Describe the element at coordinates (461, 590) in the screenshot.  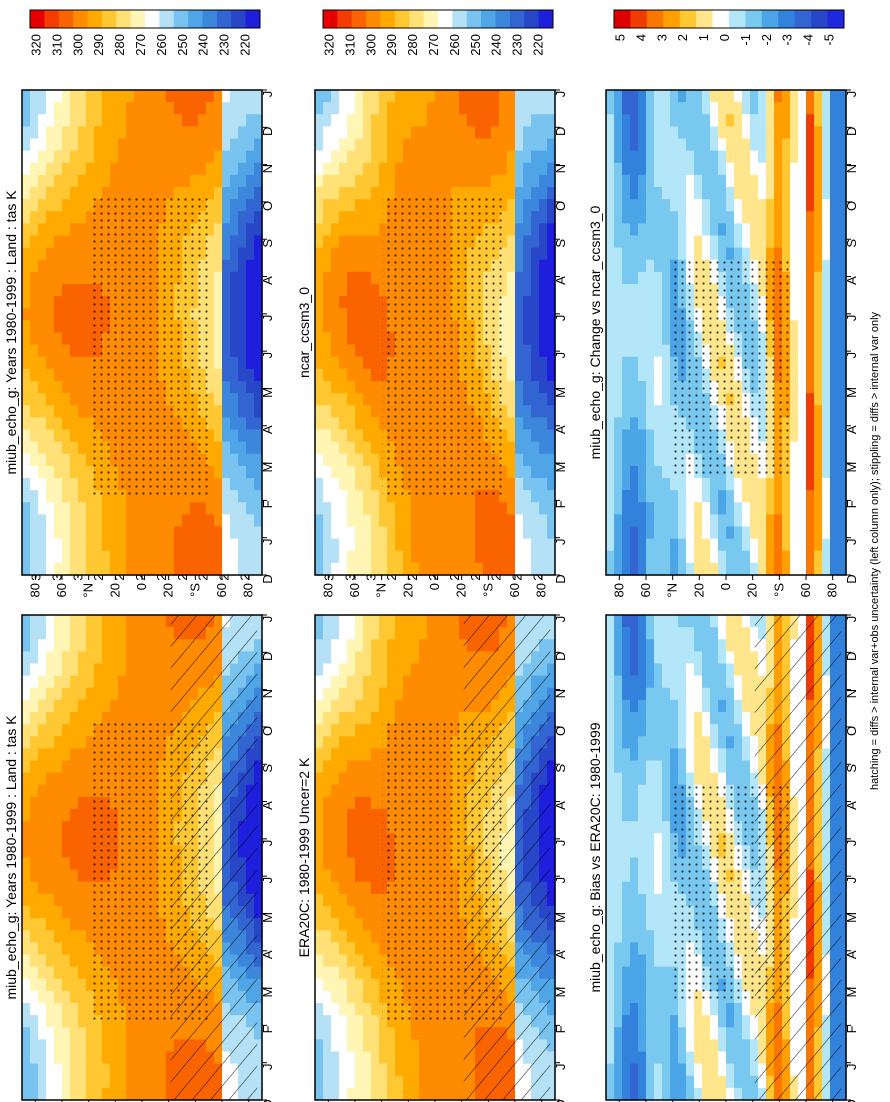
I see `latitude-tick-label: 20` at that location.